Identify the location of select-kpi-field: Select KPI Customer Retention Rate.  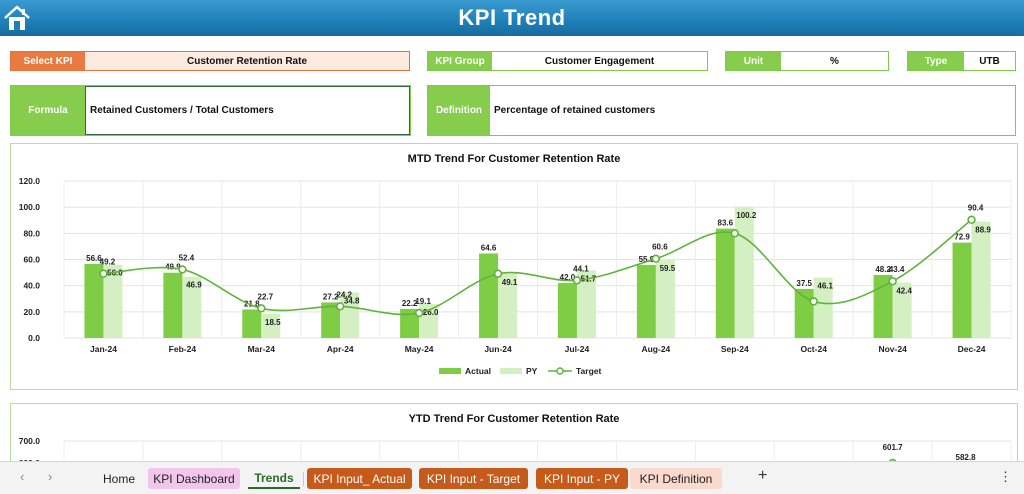
(210, 61).